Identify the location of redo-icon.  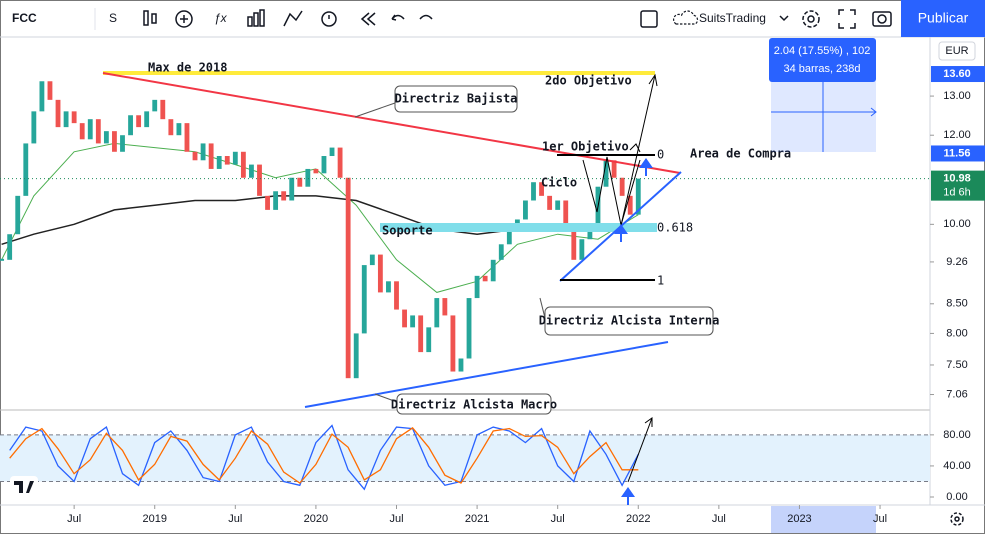
(426, 17).